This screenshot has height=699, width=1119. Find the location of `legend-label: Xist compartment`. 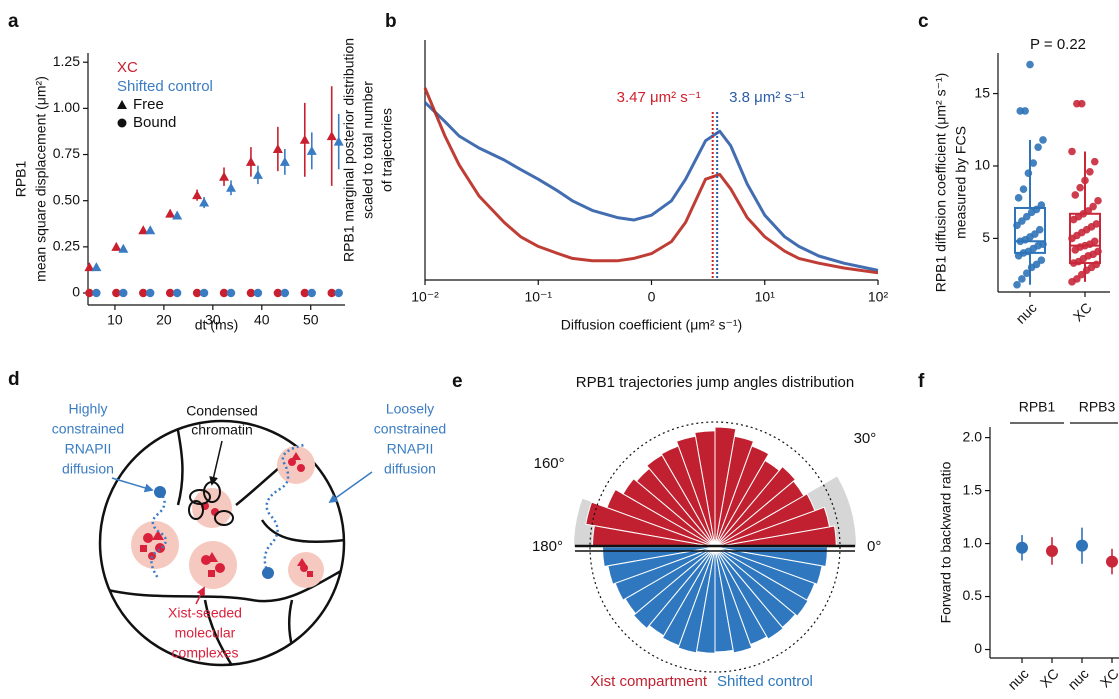

legend-label: Xist compartment is located at coordinates (649, 681).